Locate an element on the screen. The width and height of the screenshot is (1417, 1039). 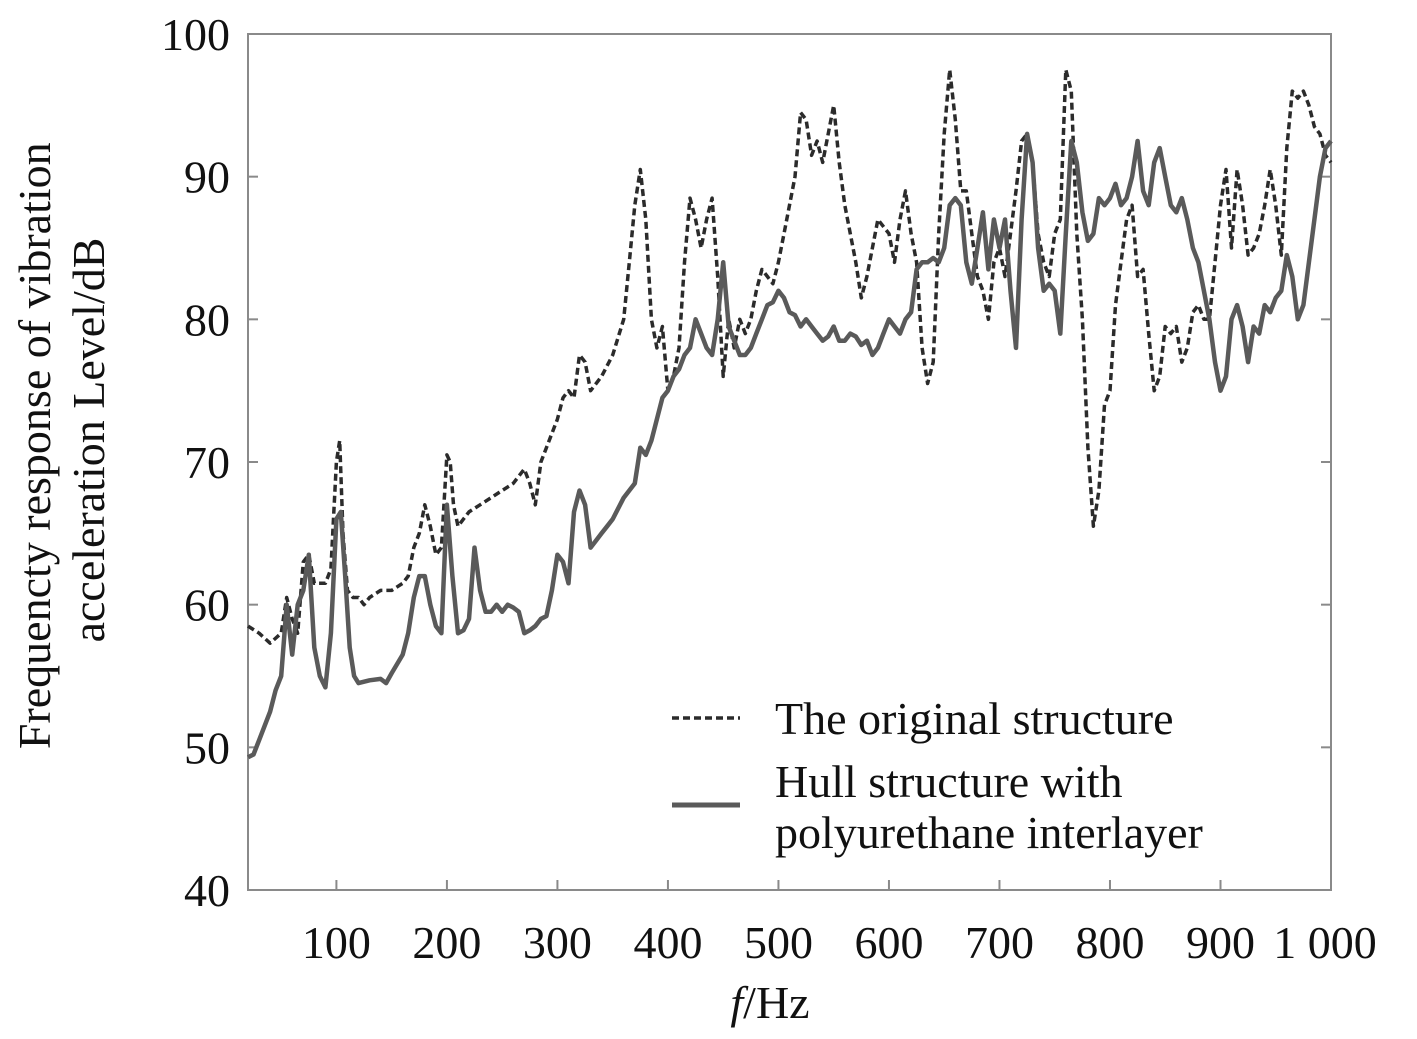
x-tick-label: 500 is located at coordinates (778, 942).